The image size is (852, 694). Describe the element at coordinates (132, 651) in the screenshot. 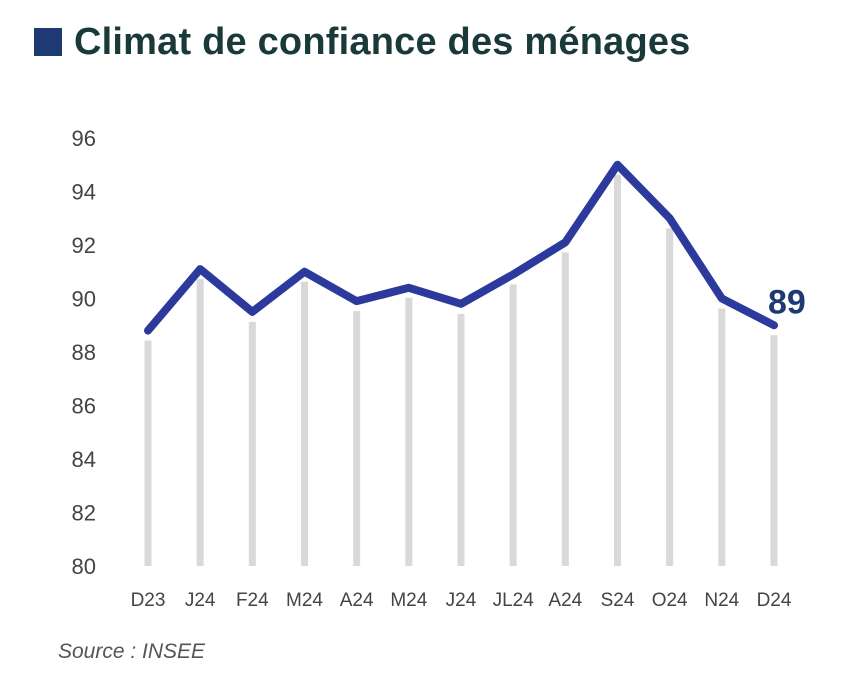

I see `source-note: Source : INSEE` at that location.